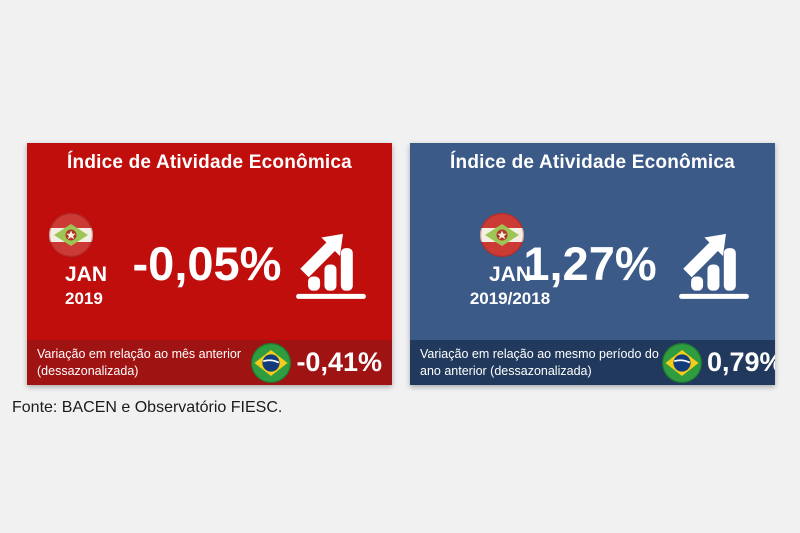 This screenshot has width=800, height=533. What do you see at coordinates (84, 298) in the screenshot?
I see `period-year-label: 2019` at bounding box center [84, 298].